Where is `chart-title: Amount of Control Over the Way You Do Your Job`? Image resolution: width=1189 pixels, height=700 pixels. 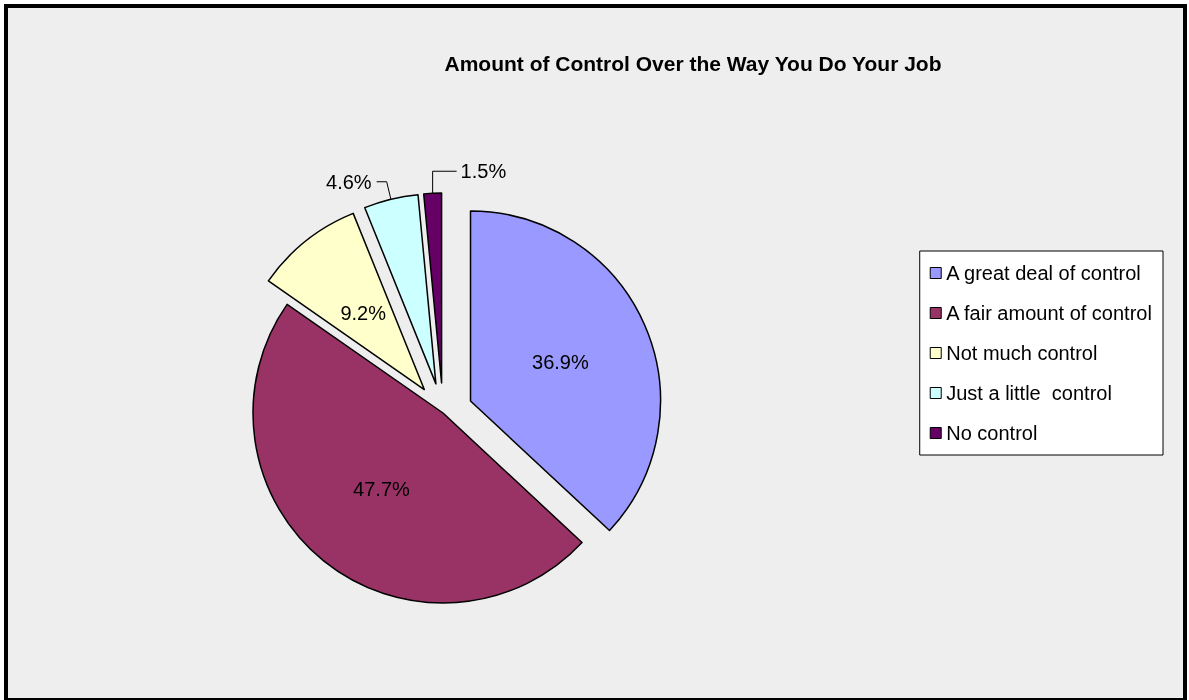 chart-title: Amount of Control Over the Way You Do Your Job is located at coordinates (693, 63).